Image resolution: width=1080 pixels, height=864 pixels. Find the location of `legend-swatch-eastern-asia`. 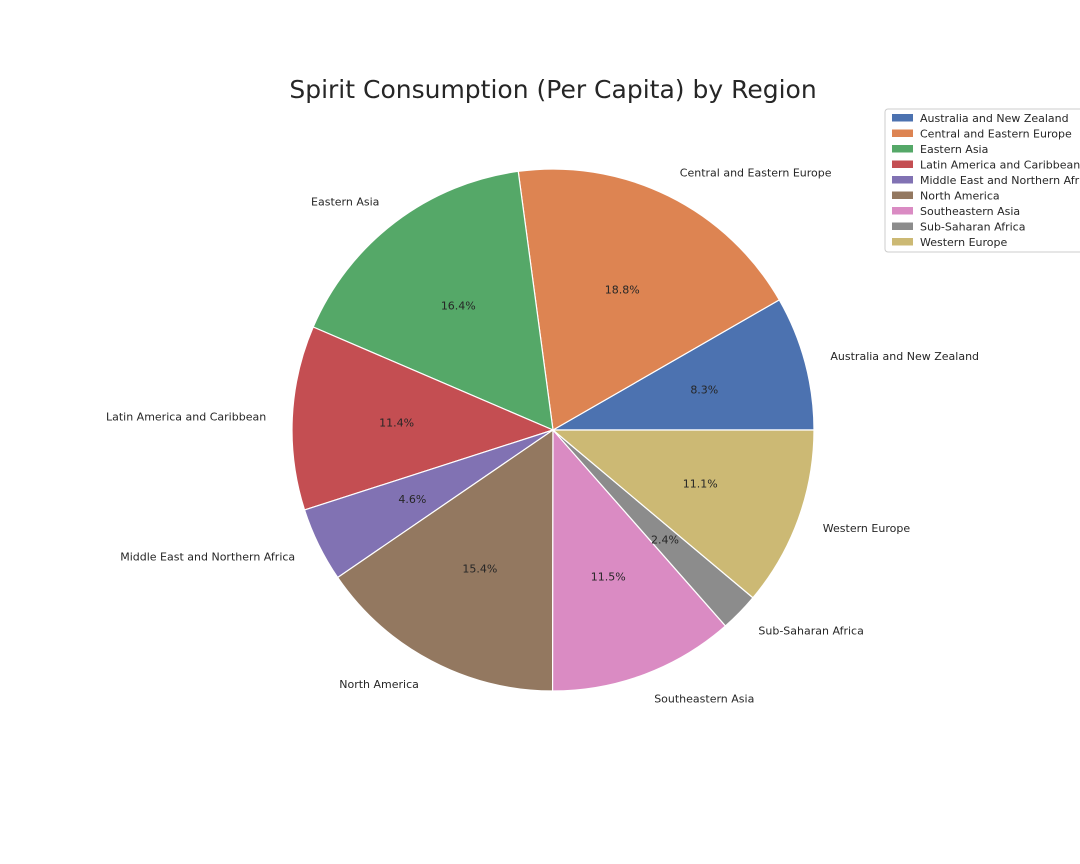

legend-swatch-eastern-asia is located at coordinates (902, 149).